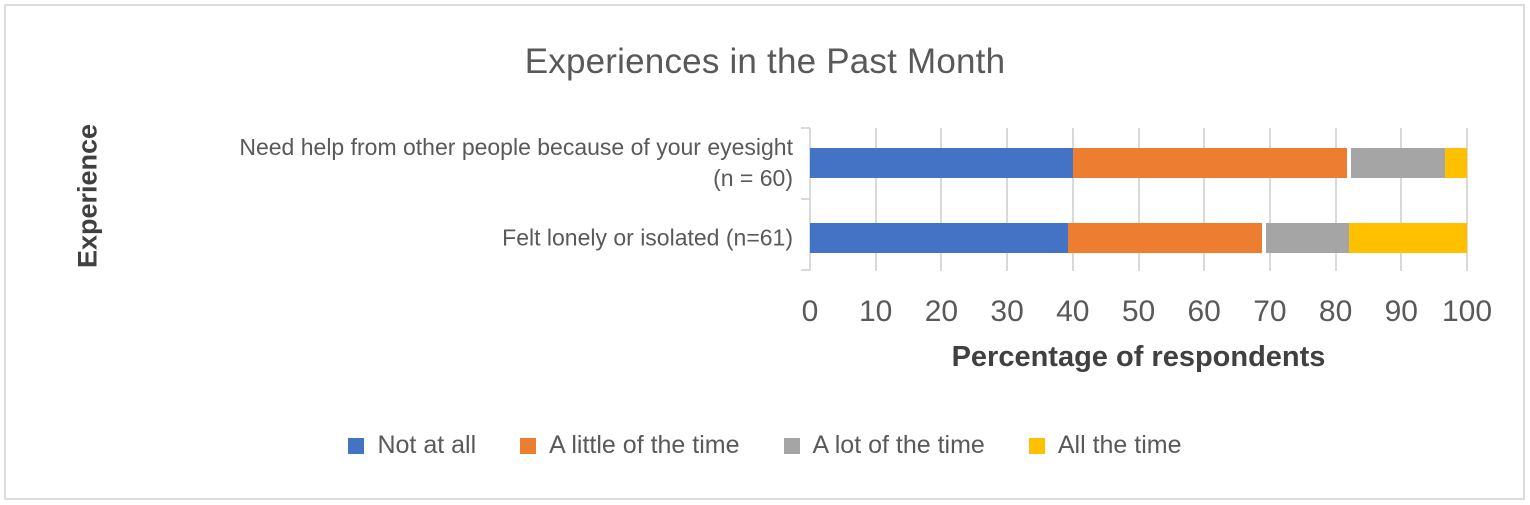  I want to click on legend-label: A little of the time, so click(644, 445).